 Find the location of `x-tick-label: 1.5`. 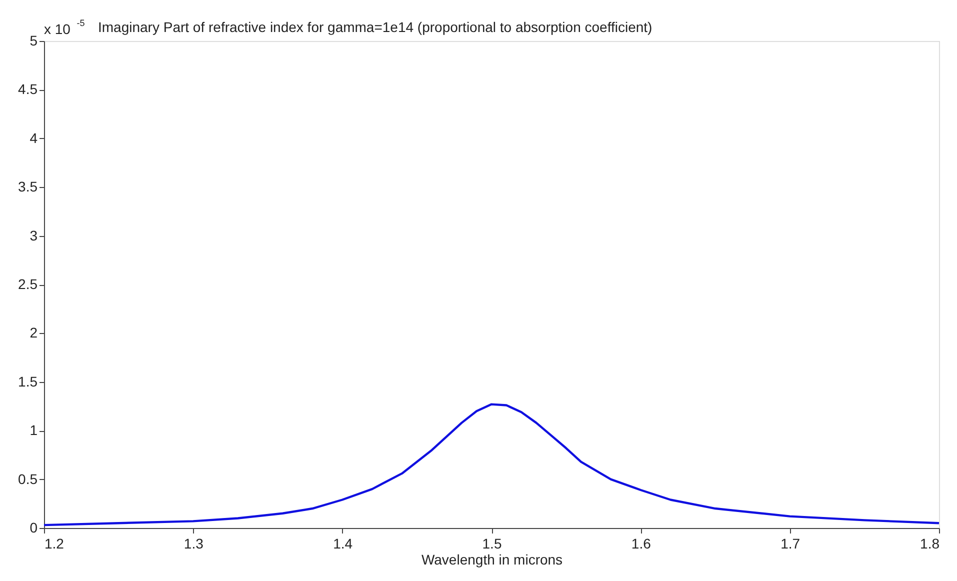

x-tick-label: 1.5 is located at coordinates (492, 544).